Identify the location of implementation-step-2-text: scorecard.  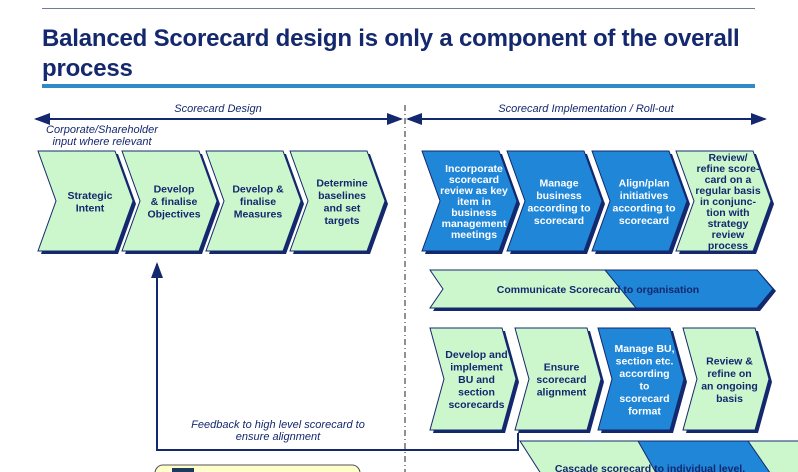
(559, 221).